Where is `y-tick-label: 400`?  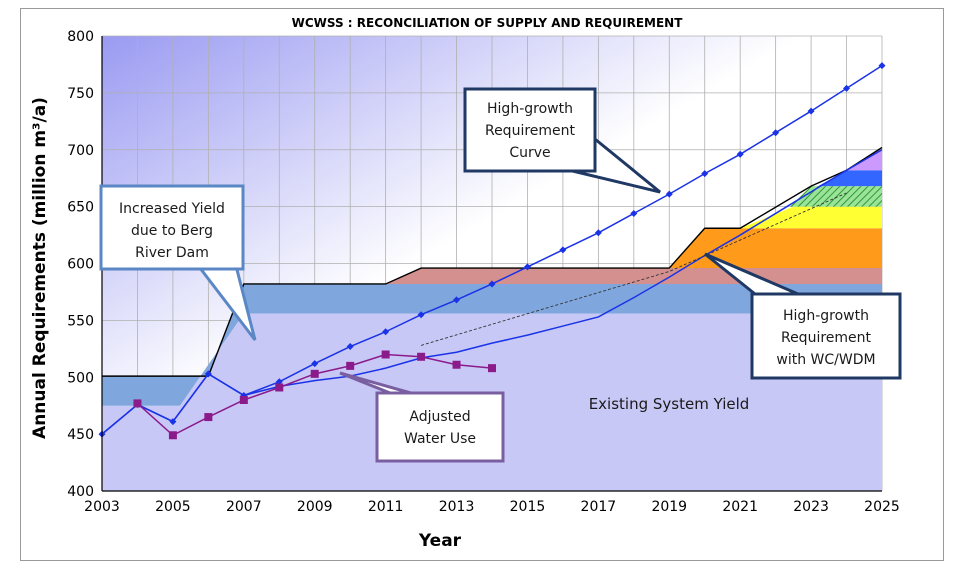
y-tick-label: 400 is located at coordinates (80, 492).